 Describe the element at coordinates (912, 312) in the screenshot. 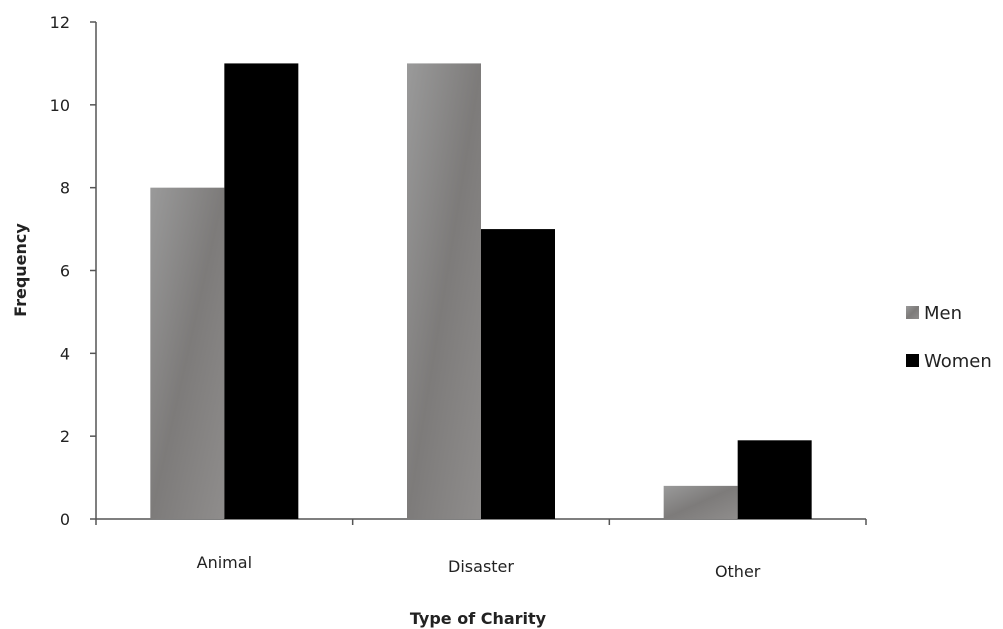

I see `legend-swatch-men` at that location.